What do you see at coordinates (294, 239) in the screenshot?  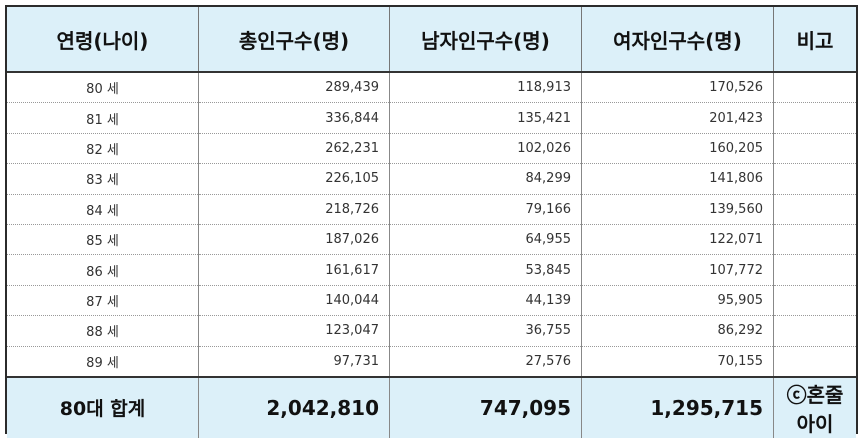 I see `cell-total: 187,026` at bounding box center [294, 239].